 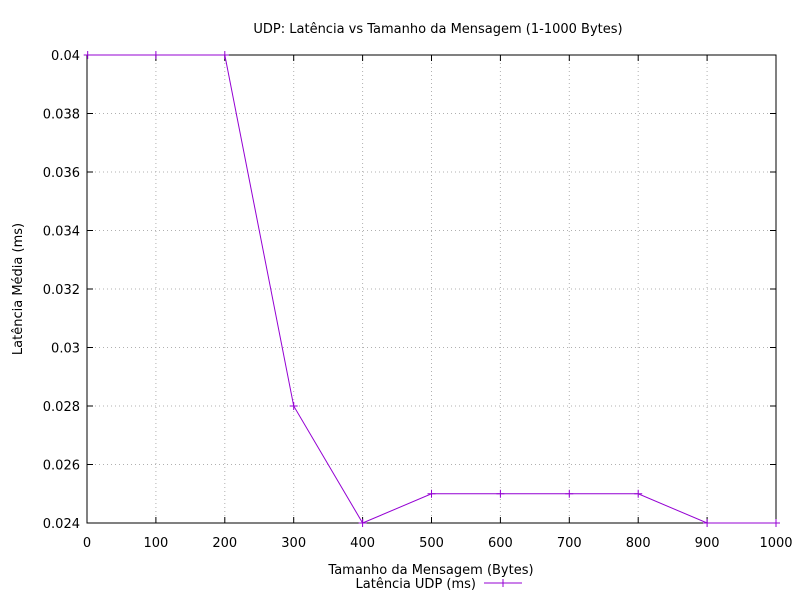 I want to click on x-tick-label: 500, so click(x=431, y=543).